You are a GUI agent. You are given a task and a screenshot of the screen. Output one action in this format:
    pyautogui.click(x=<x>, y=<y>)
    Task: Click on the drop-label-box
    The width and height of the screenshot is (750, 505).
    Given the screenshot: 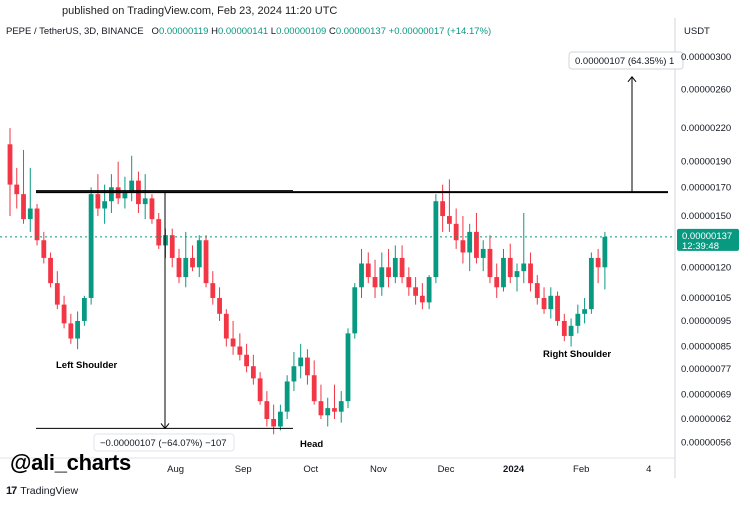 What is the action you would take?
    pyautogui.click(x=164, y=442)
    